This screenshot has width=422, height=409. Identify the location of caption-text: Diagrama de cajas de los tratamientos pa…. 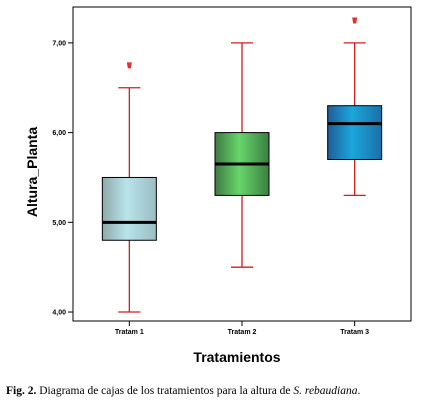
(165, 391).